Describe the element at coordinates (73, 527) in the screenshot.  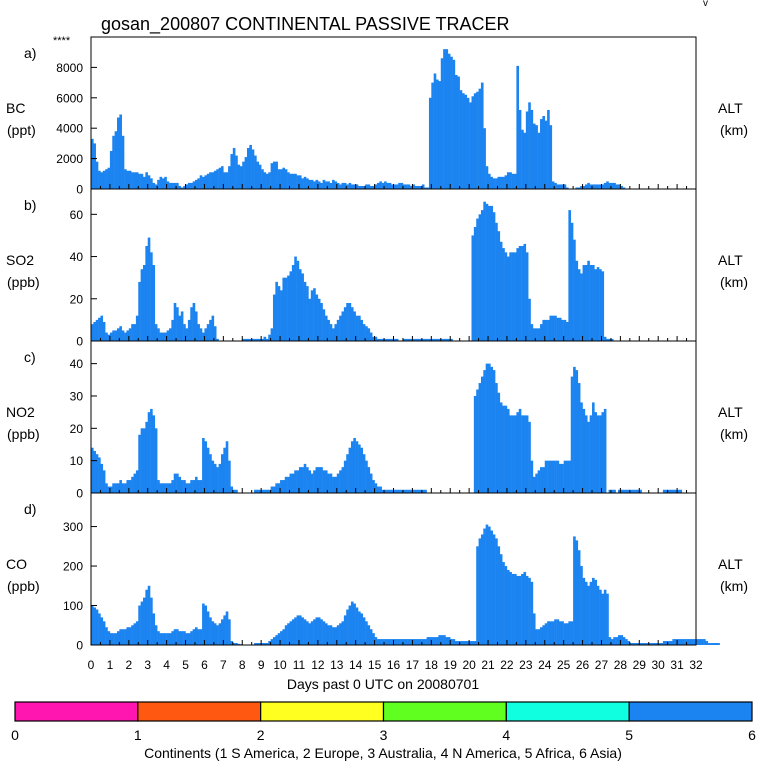
I see `y-tick-label: 300` at that location.